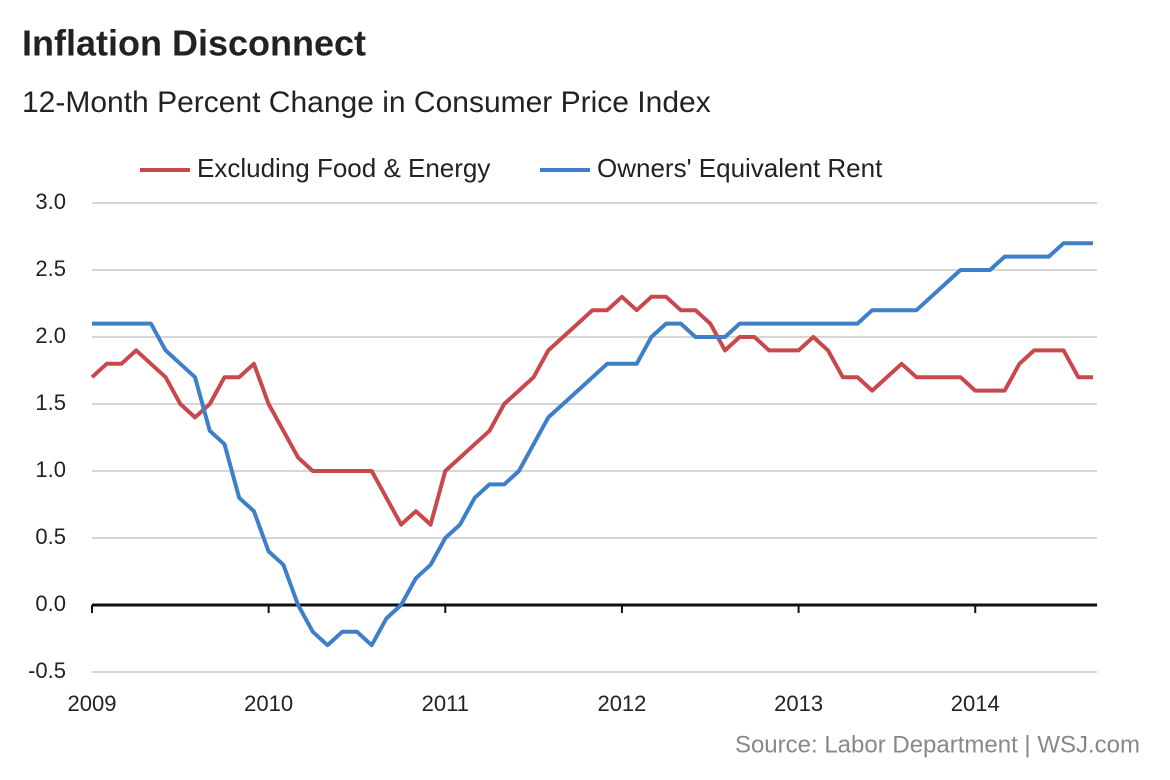 The height and width of the screenshot is (780, 1170). I want to click on legend-label: Excluding Food & Energy, so click(343, 168).